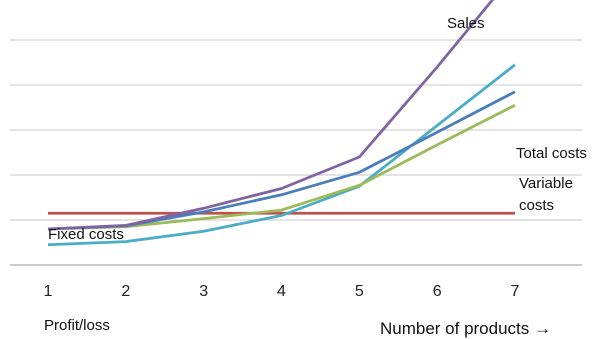 Image resolution: width=608 pixels, height=339 pixels. Describe the element at coordinates (48, 291) in the screenshot. I see `x-tick-label: 1` at that location.